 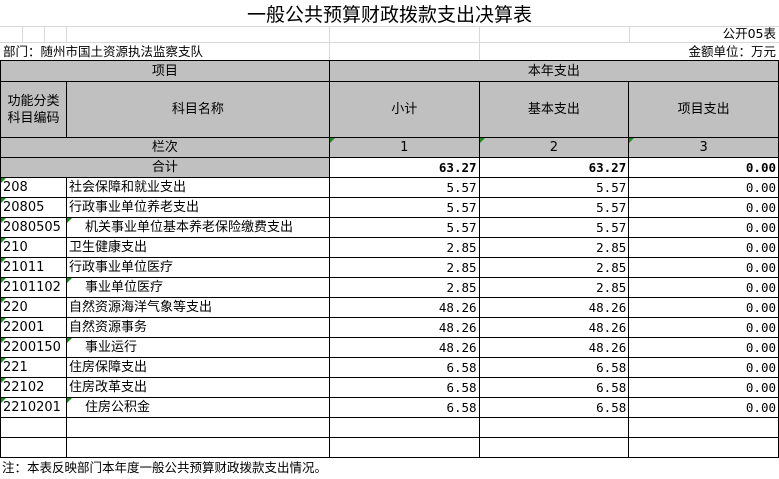 What do you see at coordinates (165, 71) in the screenshot?
I see `header-project: 项目` at bounding box center [165, 71].